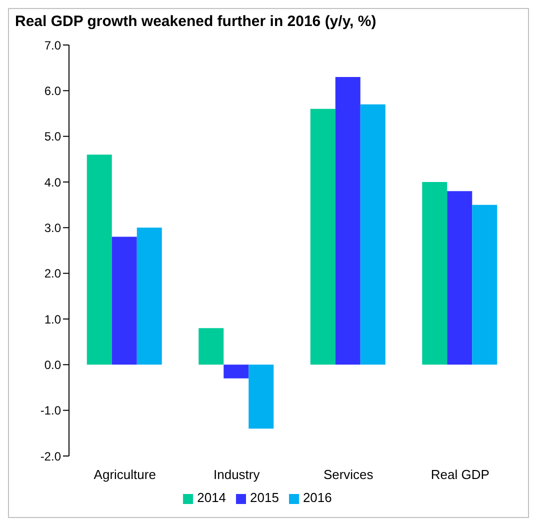  I want to click on y-tick-label: 5.0, so click(53, 137).